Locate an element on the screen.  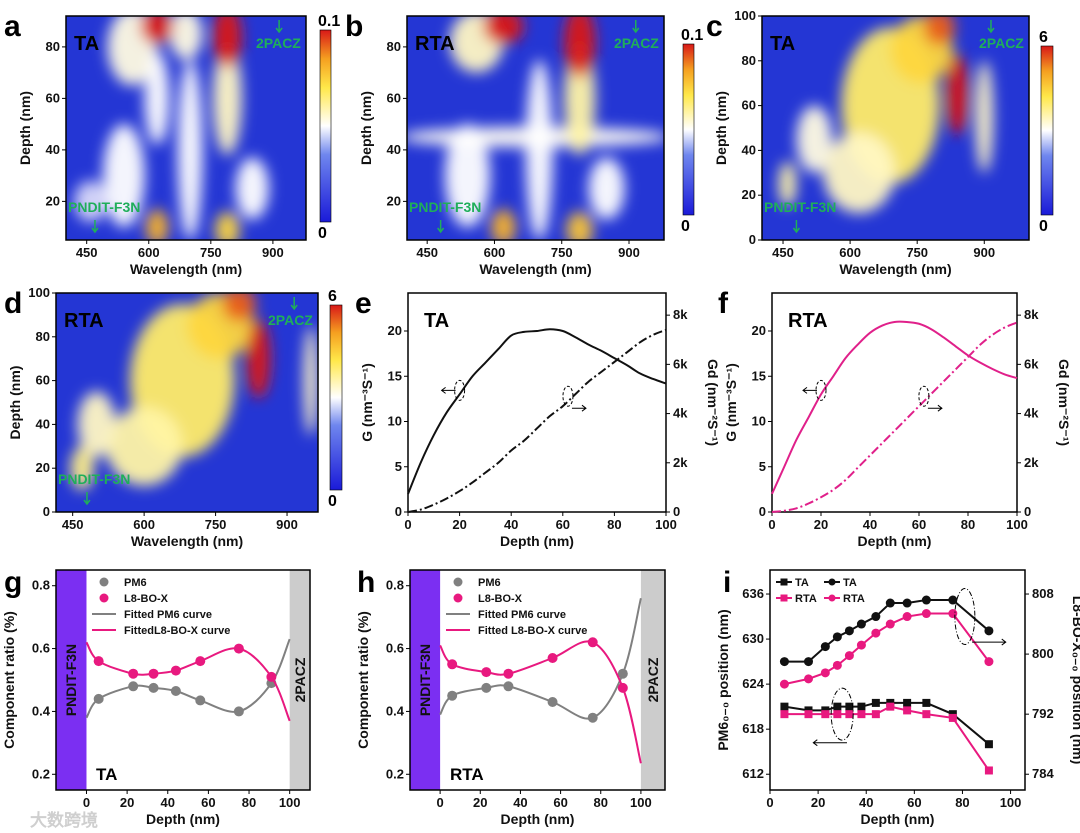
y2-tick-label: 792 is located at coordinates (1043, 713).